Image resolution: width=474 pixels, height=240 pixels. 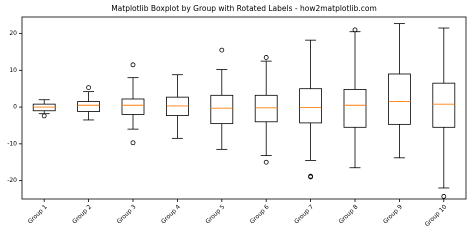 What do you see at coordinates (82, 214) in the screenshot?
I see `x-tick-label: Group 2` at bounding box center [82, 214].